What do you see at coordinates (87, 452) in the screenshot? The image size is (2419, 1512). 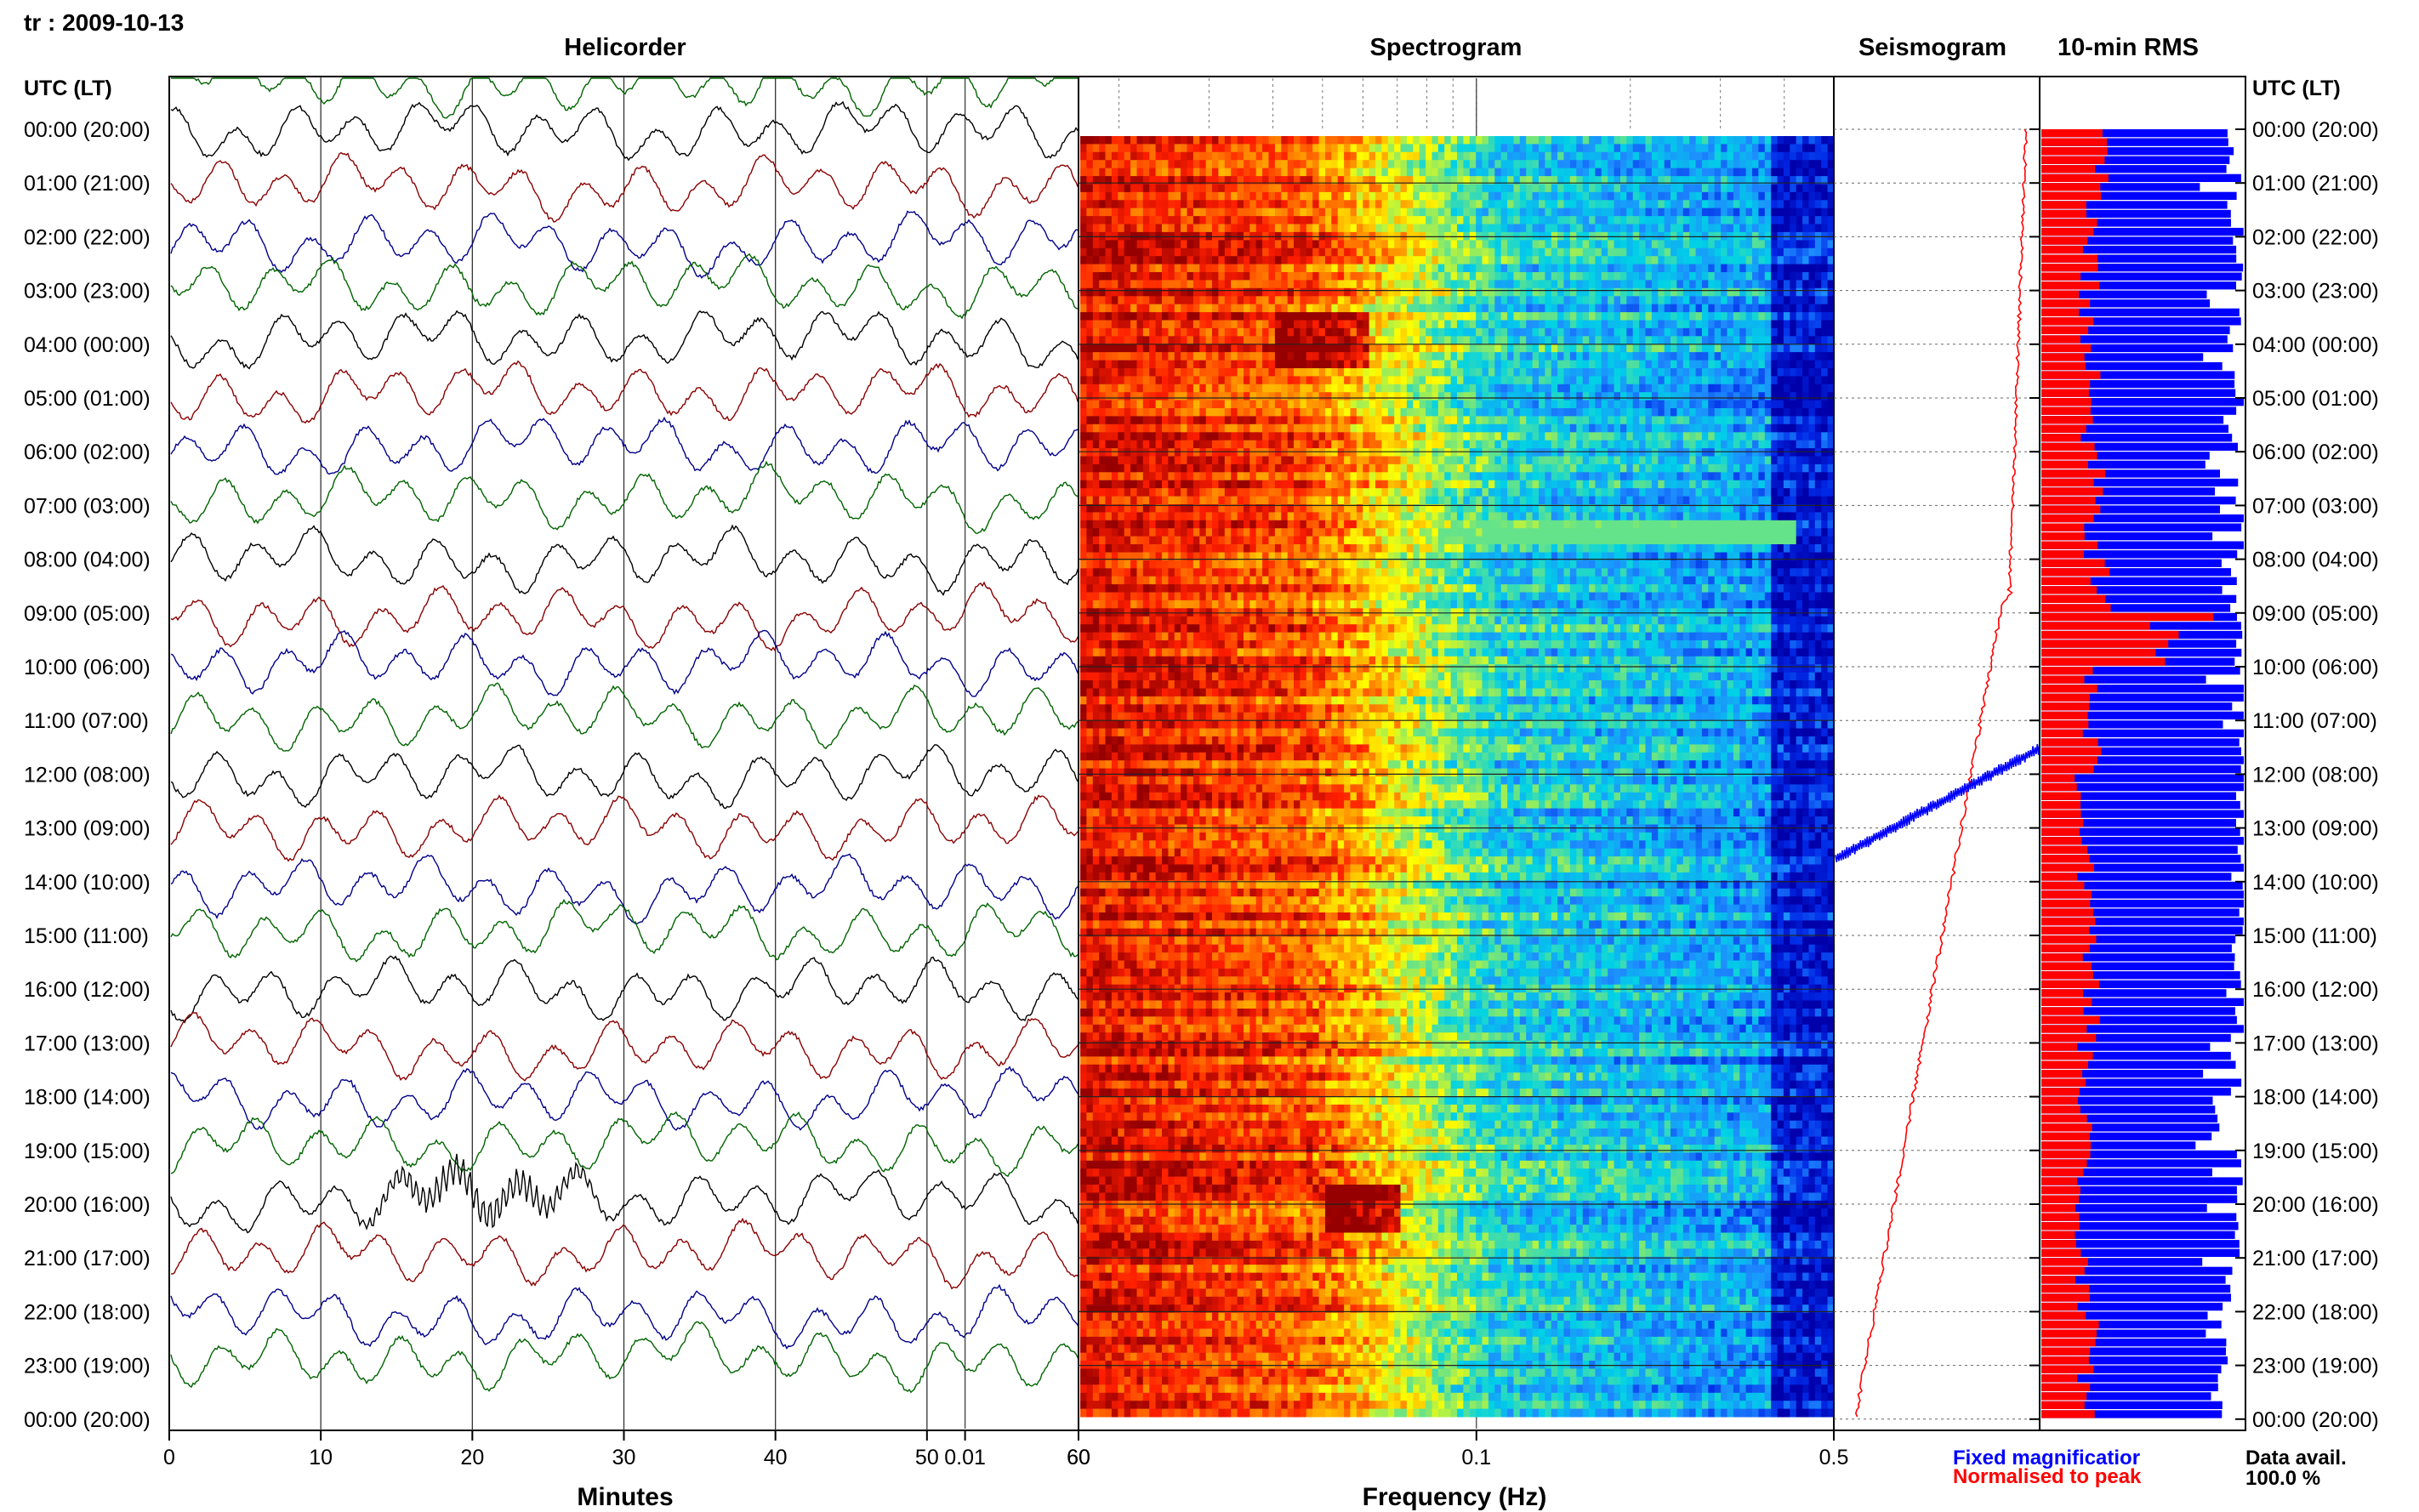 I see `hour-label-left: 06:00 (02:00)` at bounding box center [87, 452].